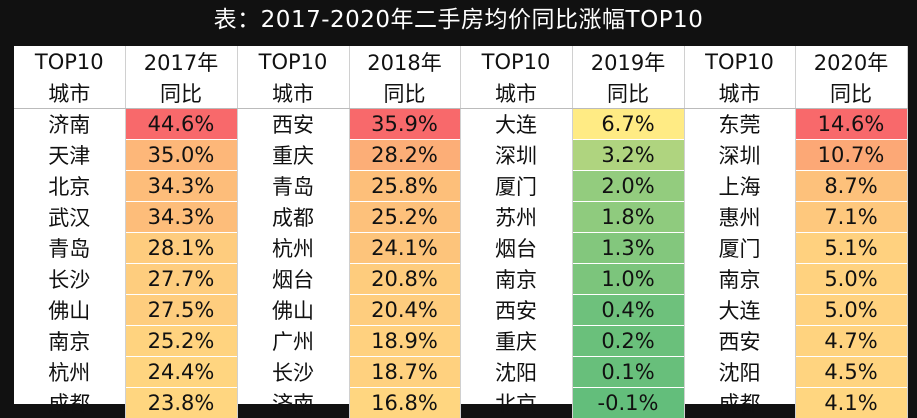  What do you see at coordinates (404, 341) in the screenshot?
I see `yoy-value-cell: 18.9%` at bounding box center [404, 341].